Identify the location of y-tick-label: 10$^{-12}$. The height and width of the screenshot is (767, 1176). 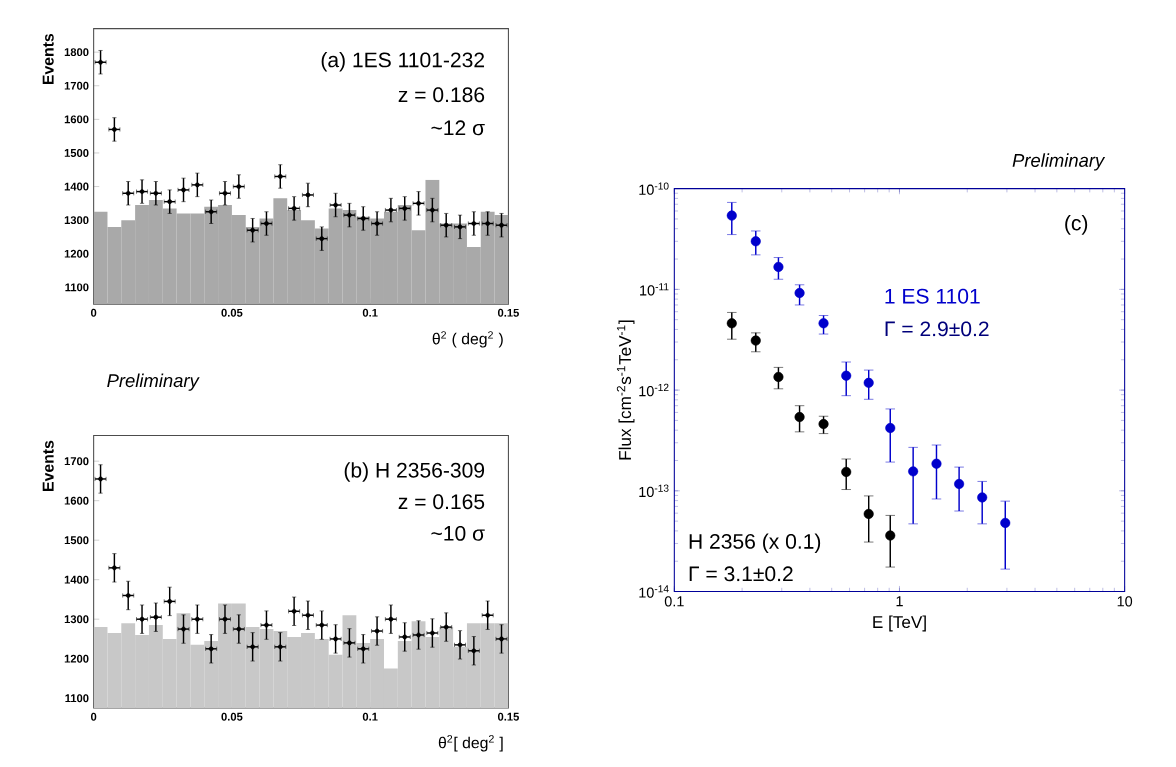
(654, 390).